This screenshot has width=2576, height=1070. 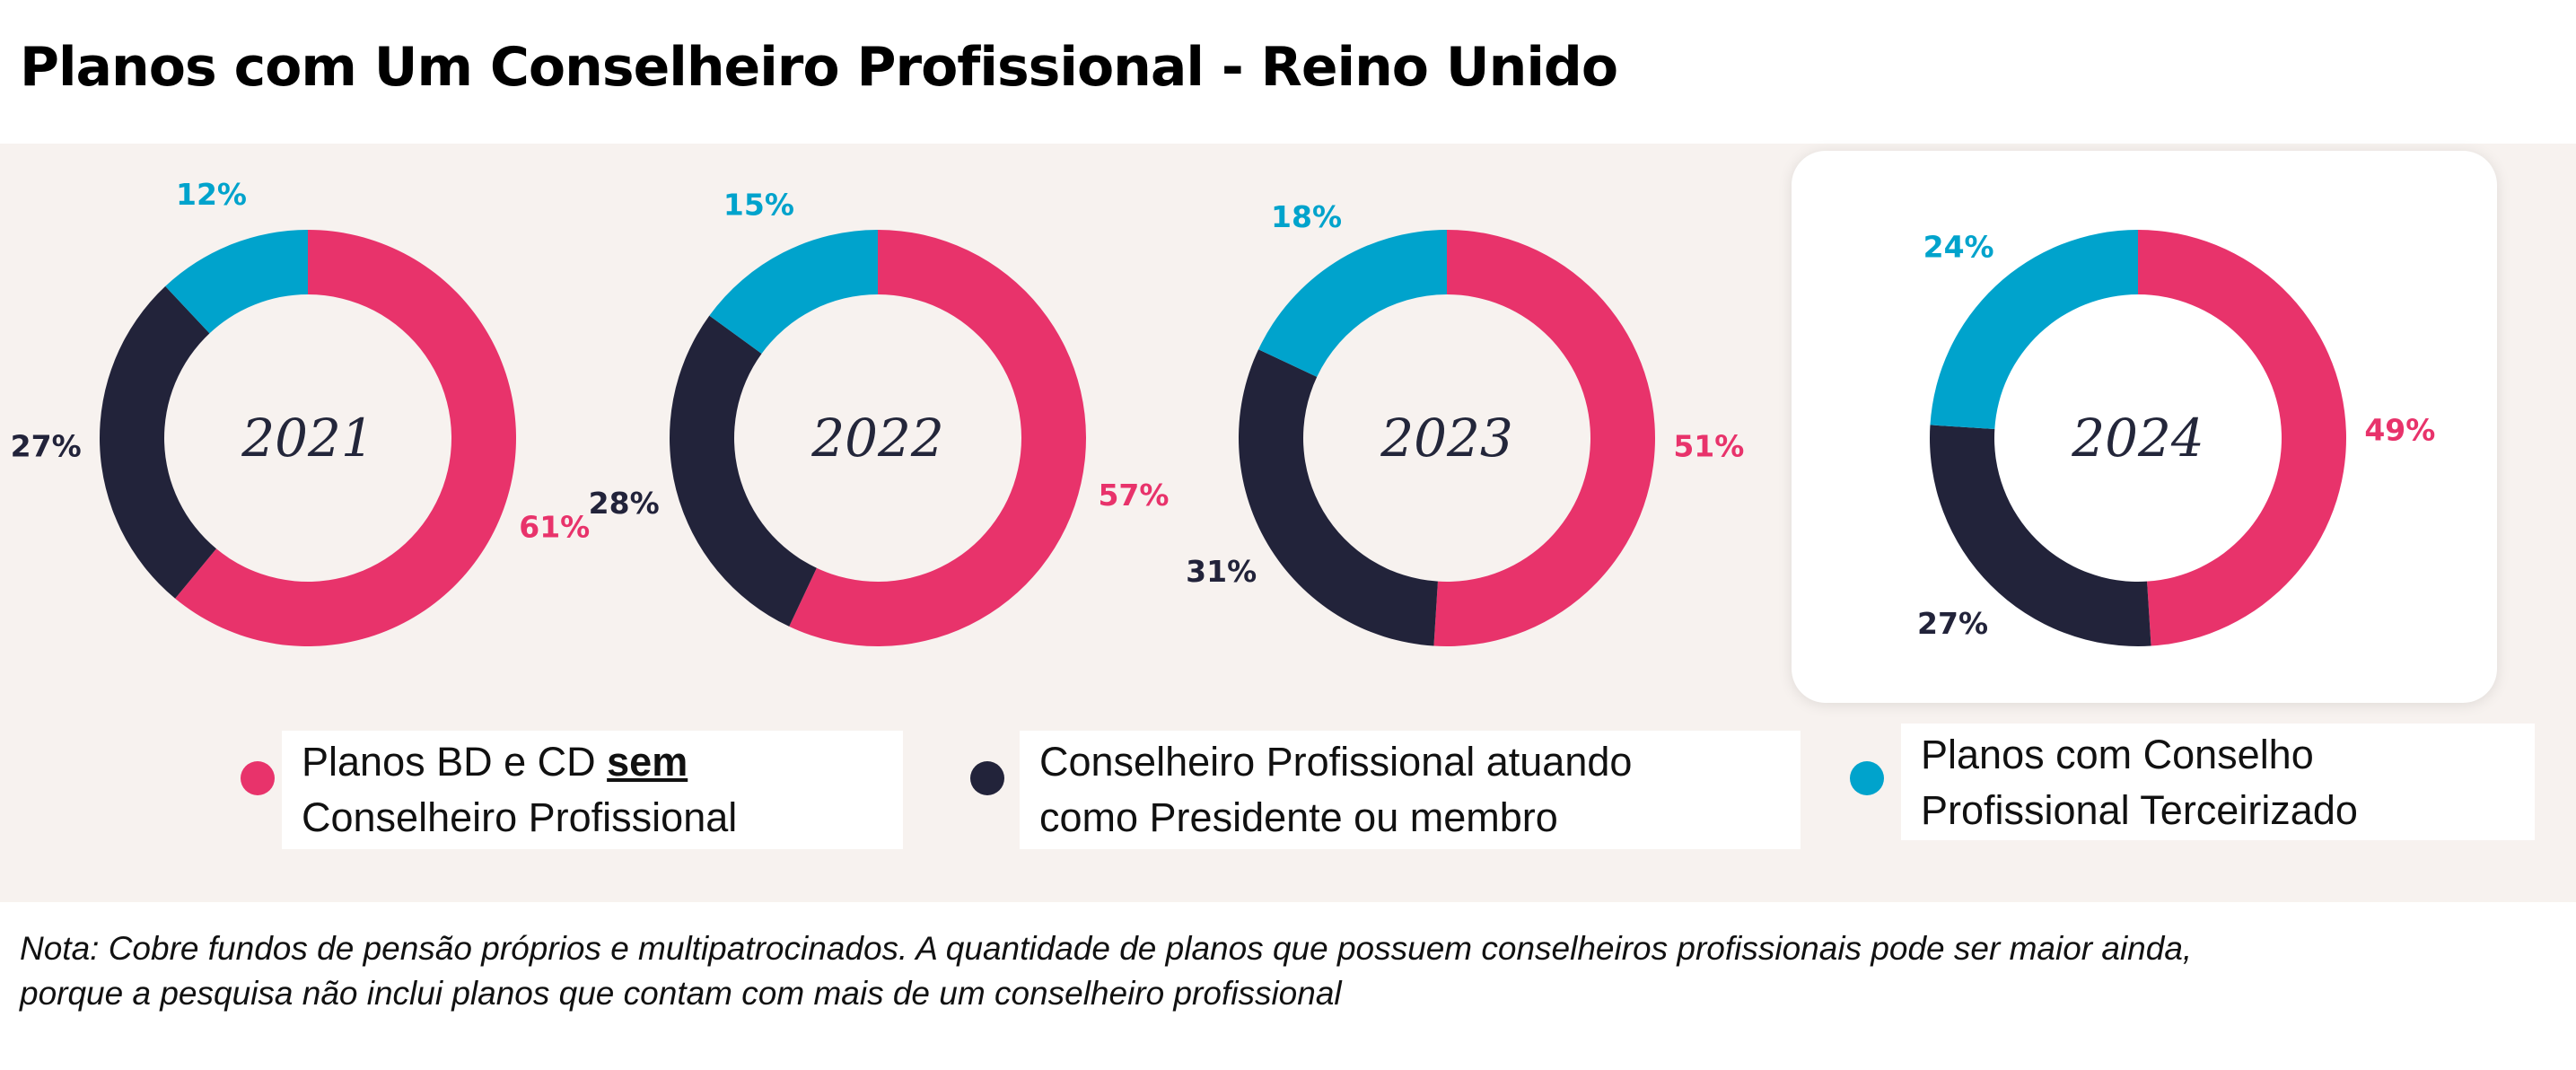 I want to click on slice-2024-sem, so click(x=2242, y=438).